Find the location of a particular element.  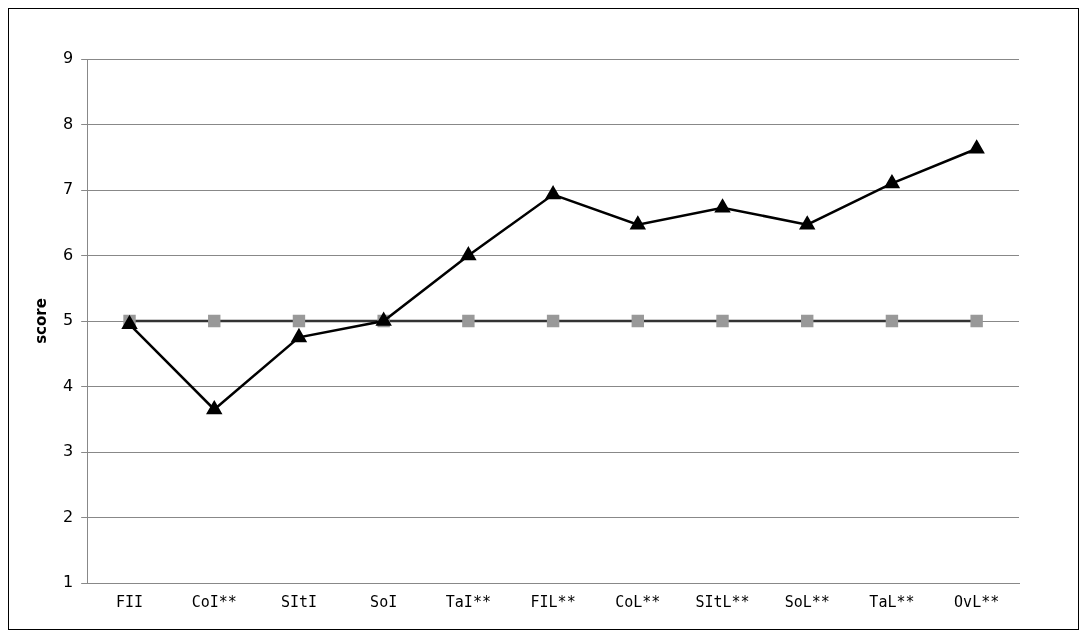

y-tick-label: 7 is located at coordinates (68, 189).